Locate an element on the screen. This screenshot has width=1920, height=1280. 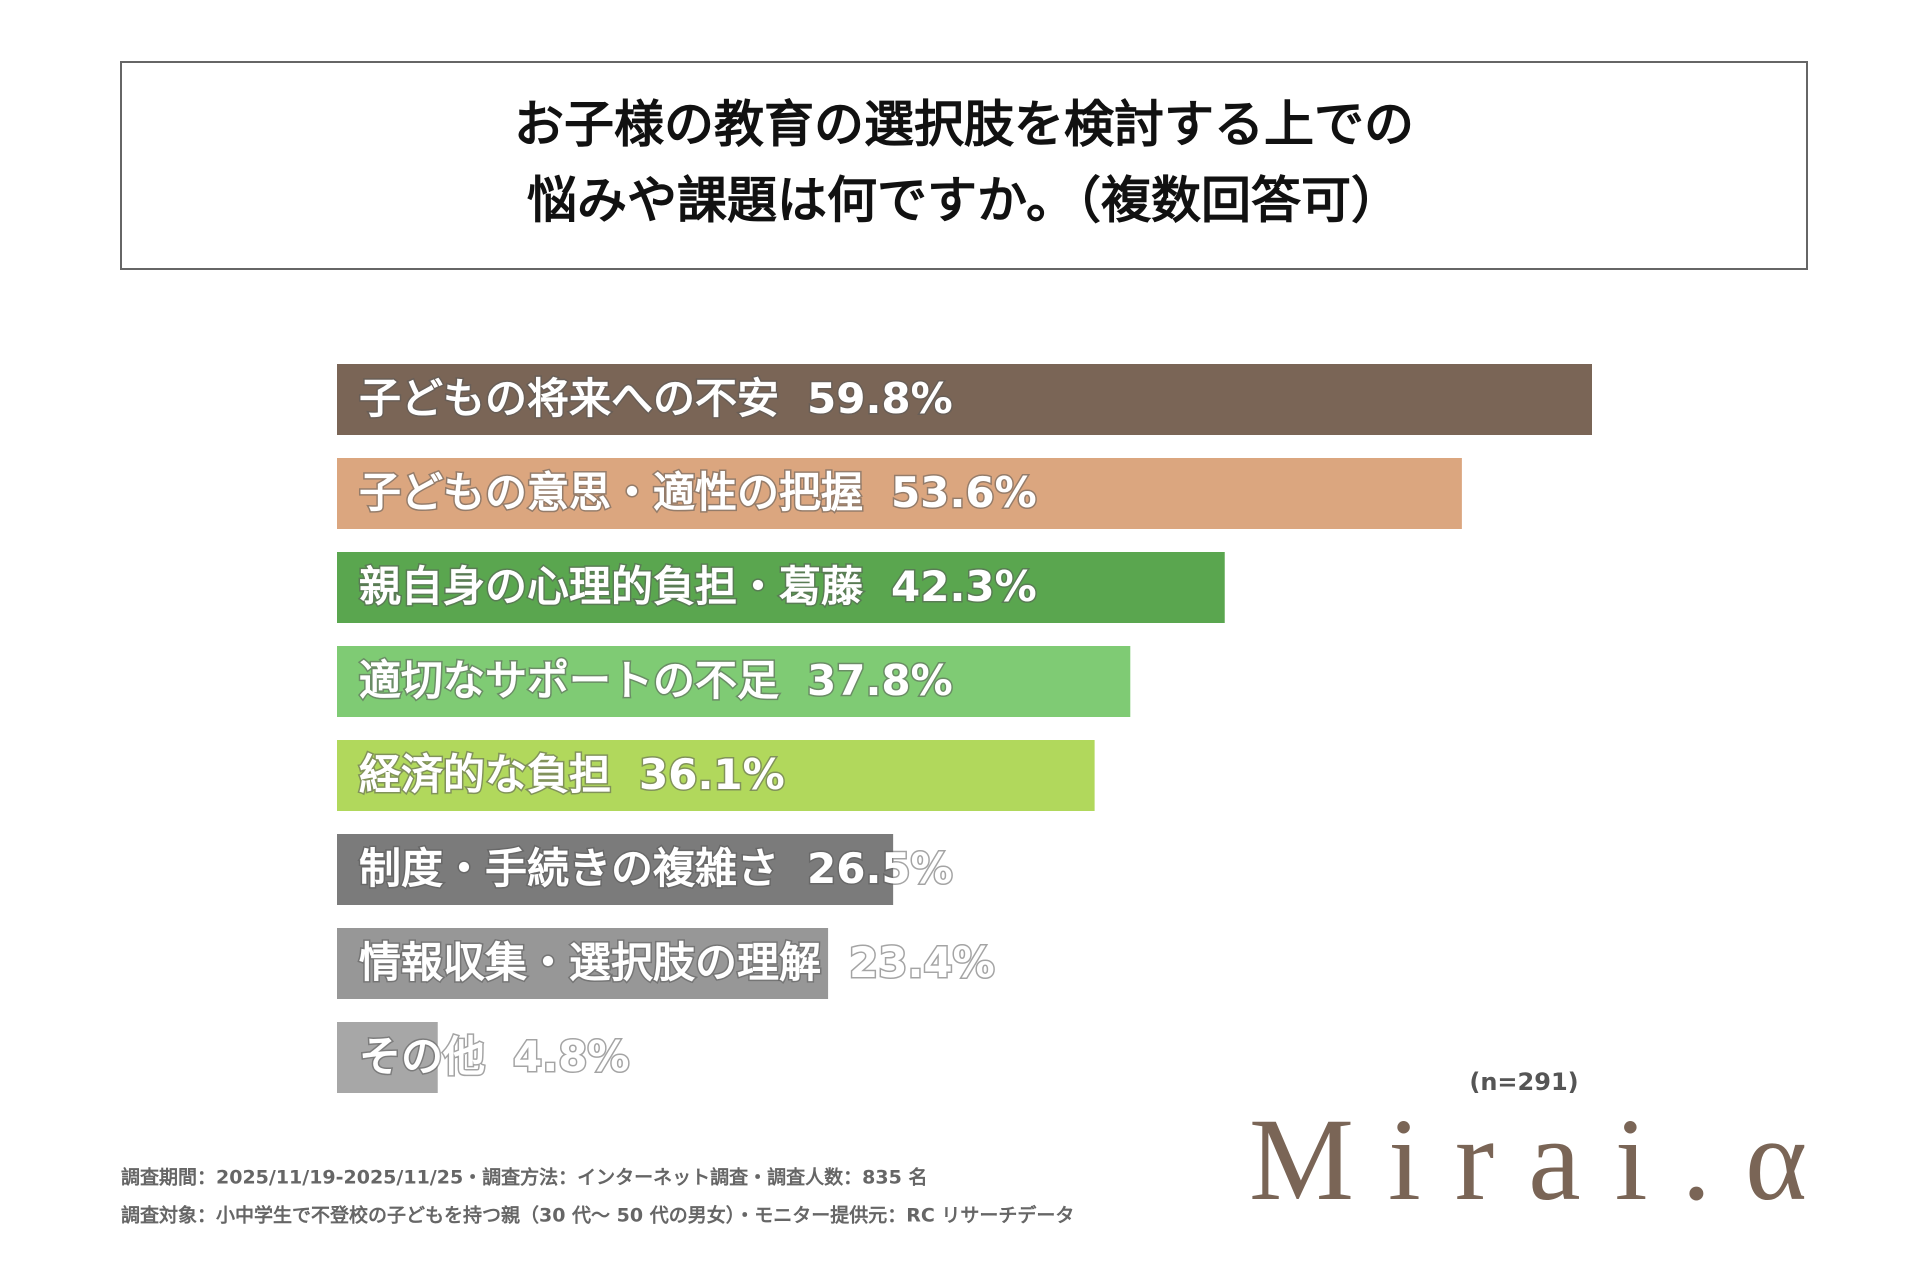
sample-note: (n=291) is located at coordinates (1523, 1082).